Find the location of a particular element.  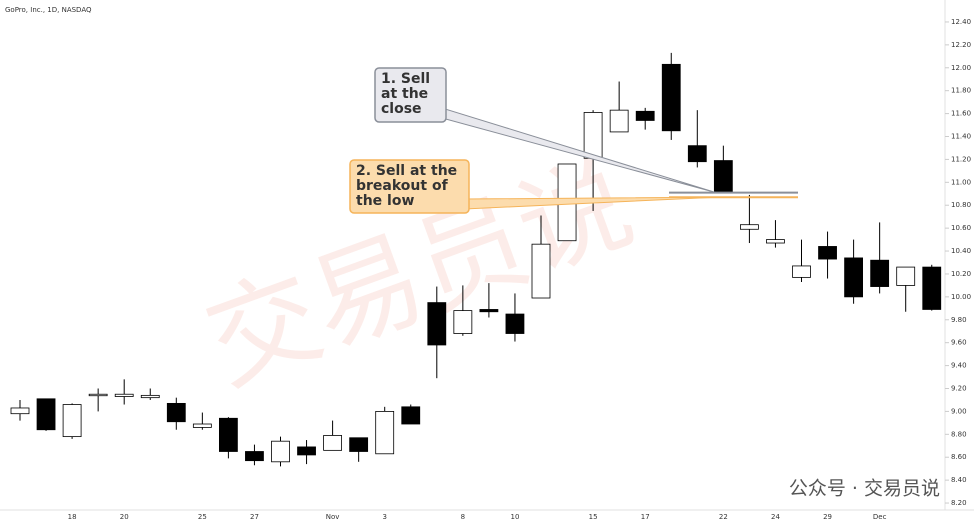

x-tick-label: 25 is located at coordinates (202, 517).